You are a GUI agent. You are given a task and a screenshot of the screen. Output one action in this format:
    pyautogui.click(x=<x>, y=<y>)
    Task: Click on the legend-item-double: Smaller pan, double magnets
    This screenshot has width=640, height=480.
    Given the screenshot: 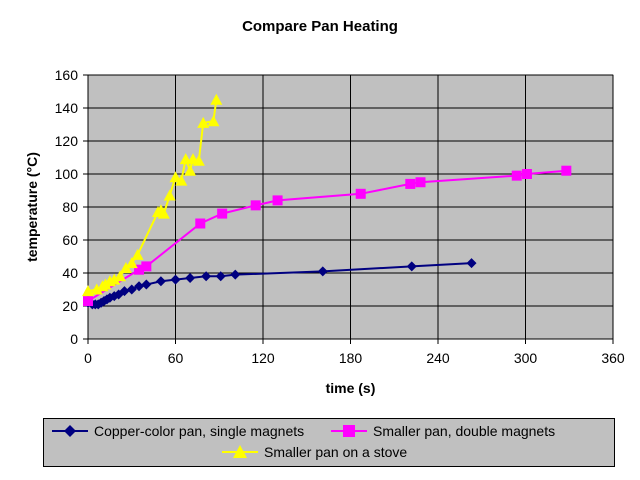 What is the action you would take?
    pyautogui.click(x=442, y=431)
    